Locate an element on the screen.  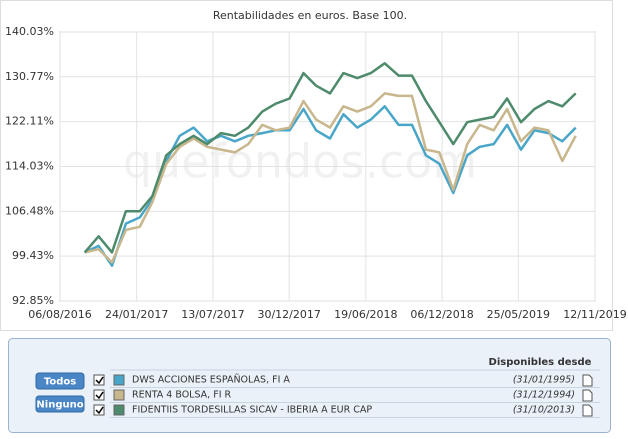
button-label: Todos is located at coordinates (60, 382).